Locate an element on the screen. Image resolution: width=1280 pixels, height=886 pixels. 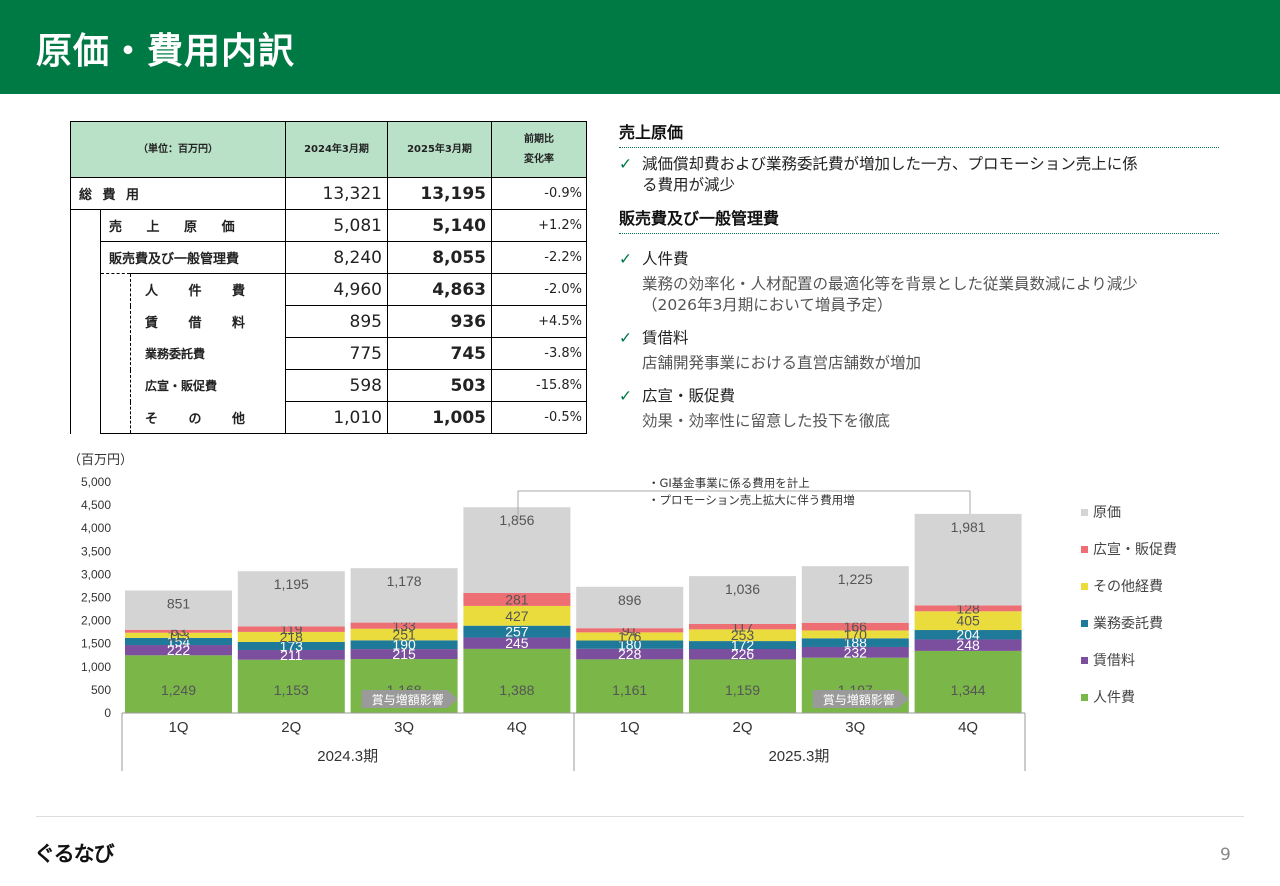
row-label: 総 費 用 is located at coordinates (178, 193).